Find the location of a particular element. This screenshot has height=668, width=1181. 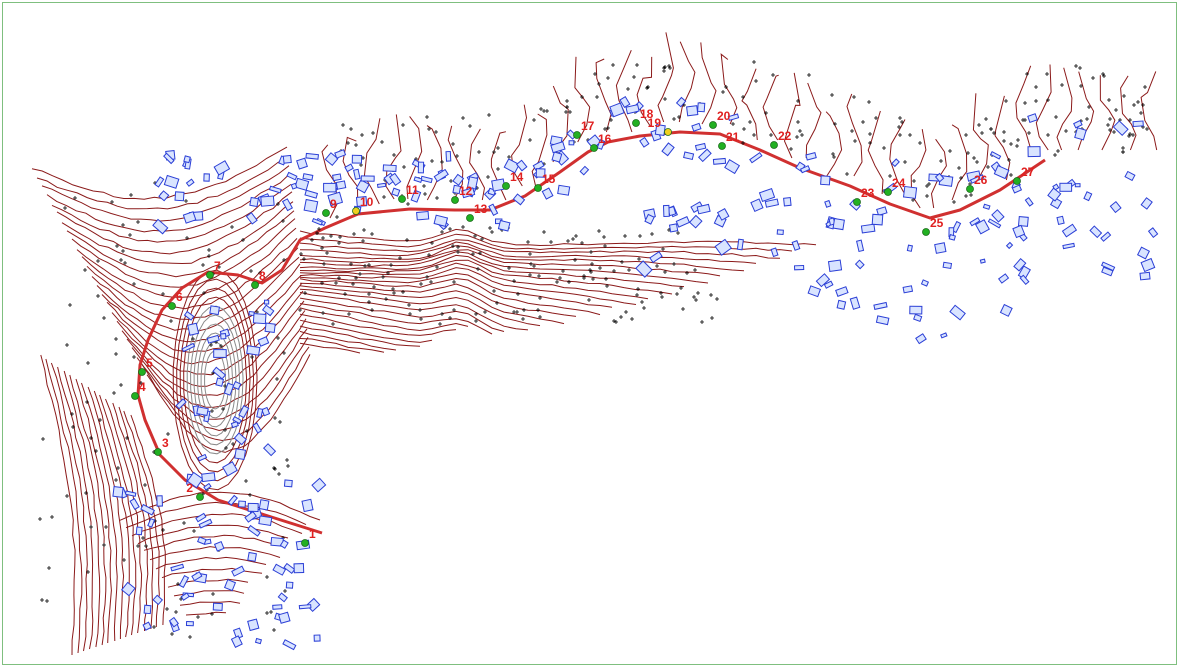

survey-point-3: 3 is located at coordinates (162, 446).